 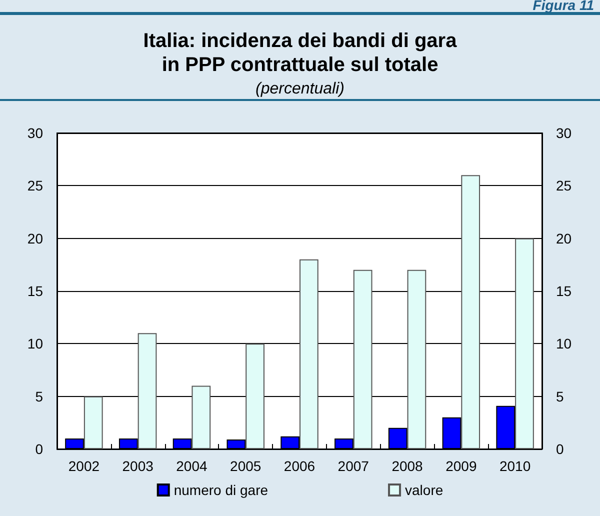 I want to click on y-tick-label: 30, so click(x=35, y=133).